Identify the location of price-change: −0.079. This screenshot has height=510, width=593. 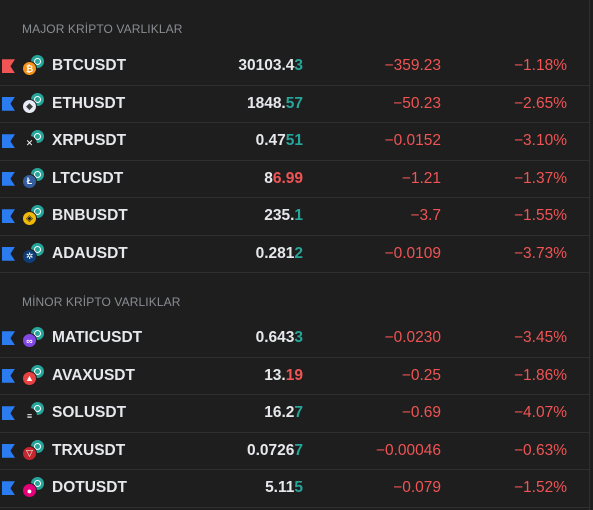
(417, 488).